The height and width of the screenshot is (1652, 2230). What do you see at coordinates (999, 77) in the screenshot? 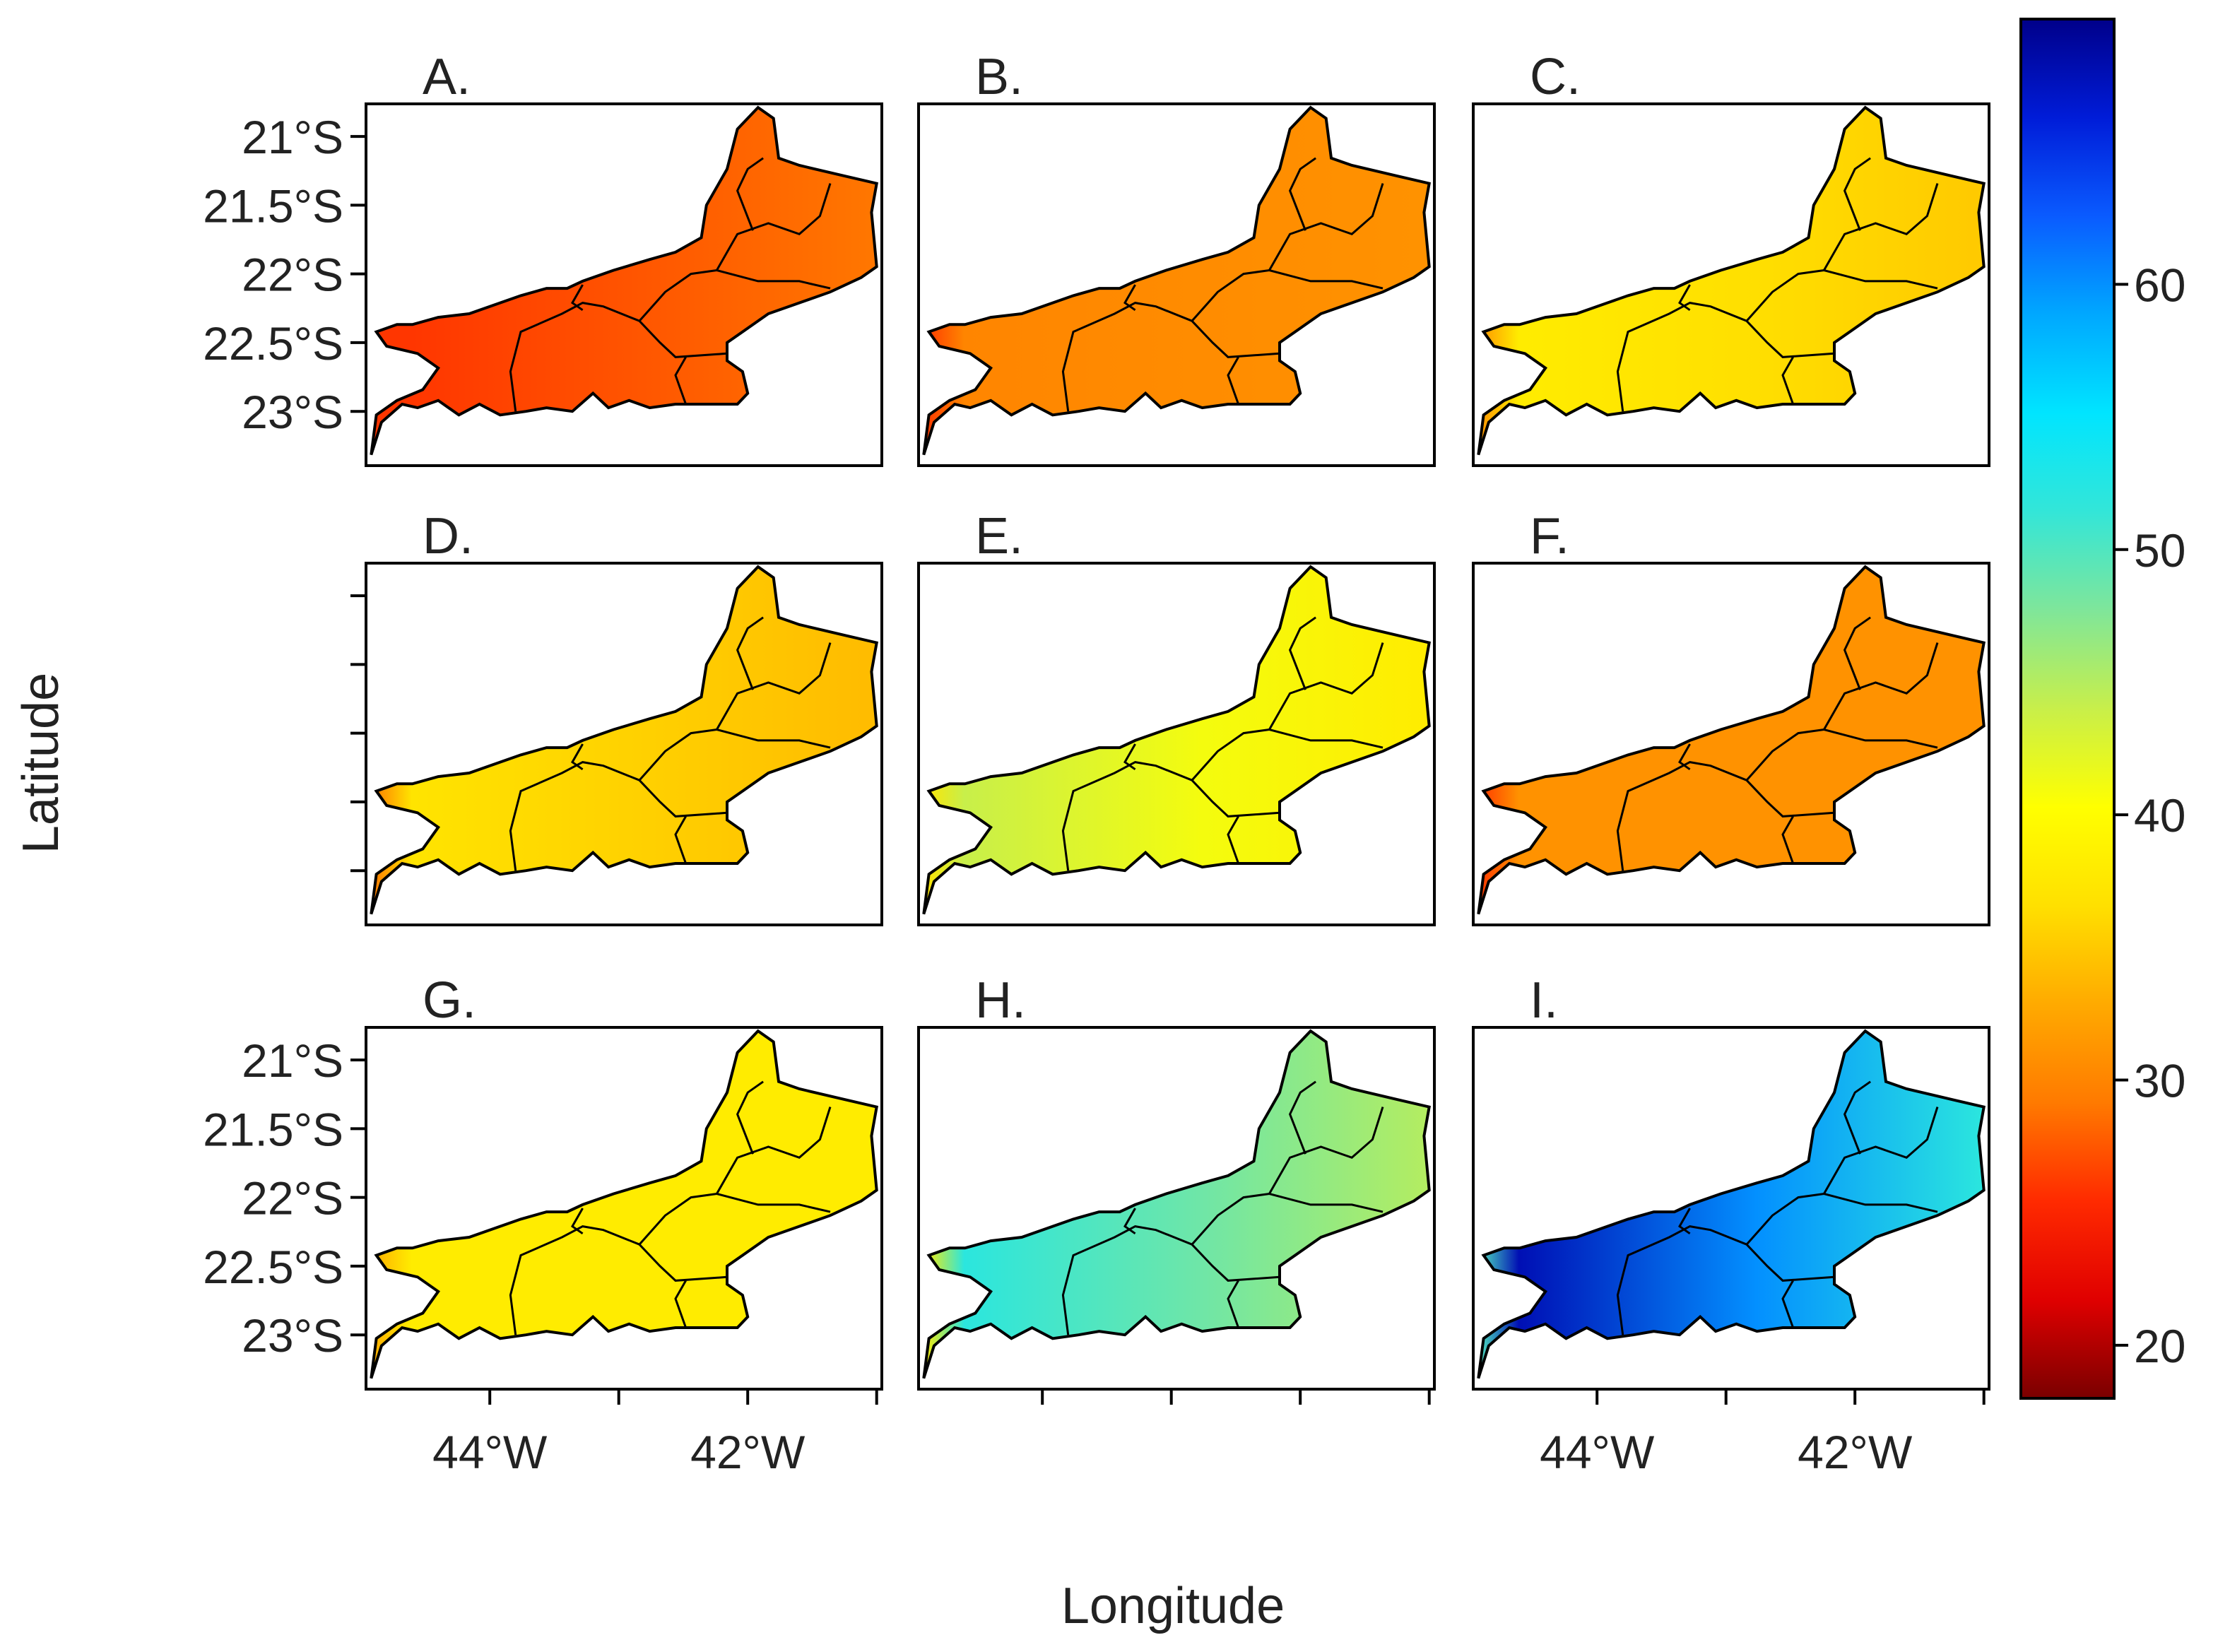
I see `panel-label: B.` at bounding box center [999, 77].